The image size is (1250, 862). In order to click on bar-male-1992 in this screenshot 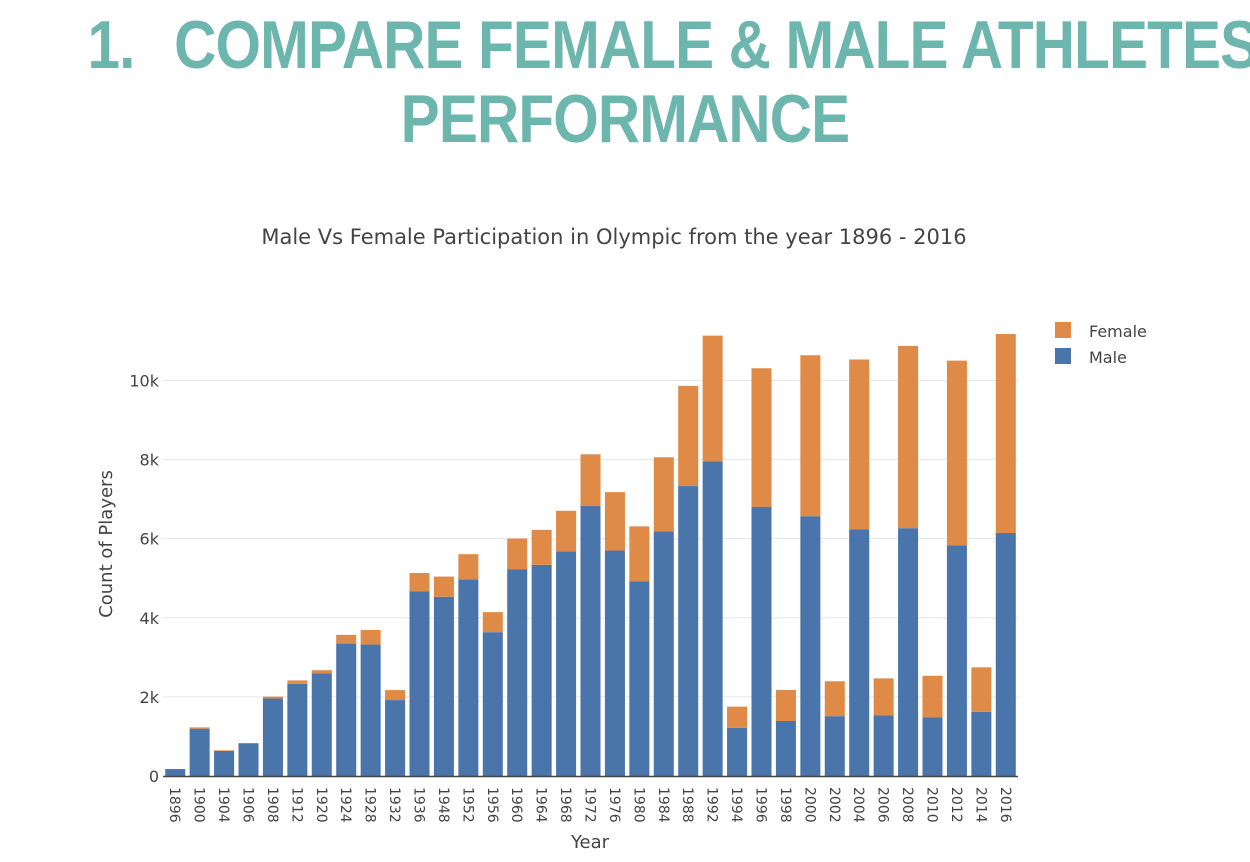, I will do `click(712, 618)`.